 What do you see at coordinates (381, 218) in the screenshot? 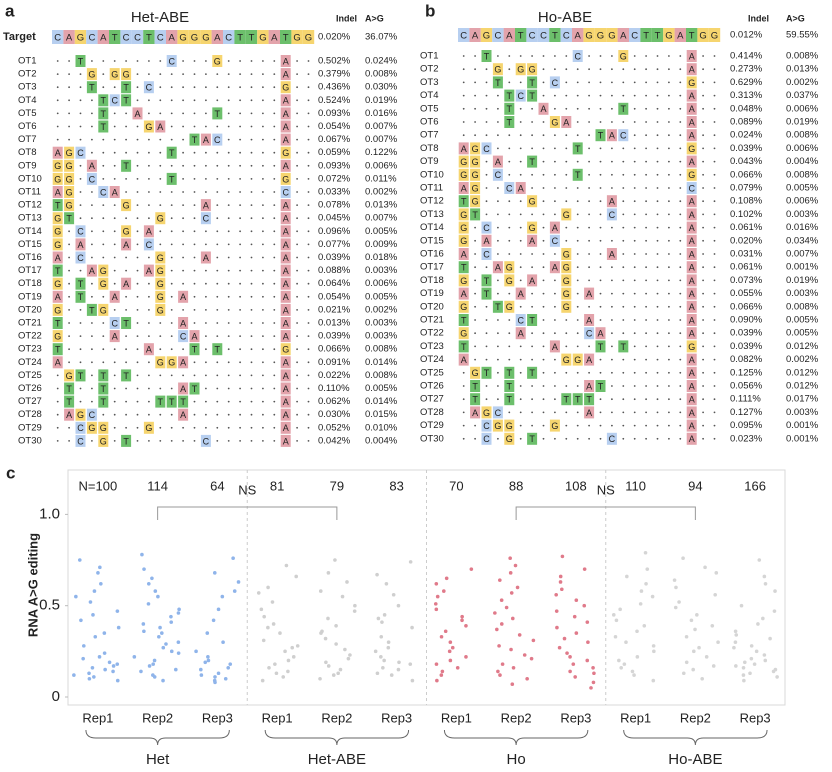
I see `ag-value: 0.007%` at bounding box center [381, 218].